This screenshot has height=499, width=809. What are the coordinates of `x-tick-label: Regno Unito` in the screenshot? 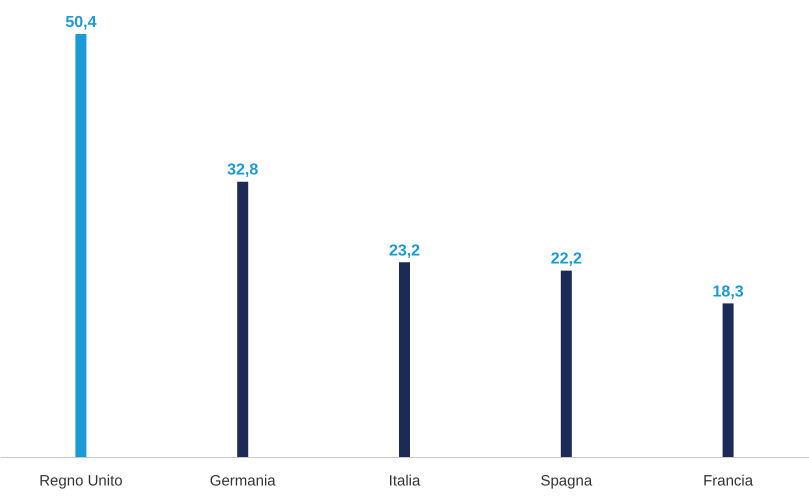 It's located at (81, 481).